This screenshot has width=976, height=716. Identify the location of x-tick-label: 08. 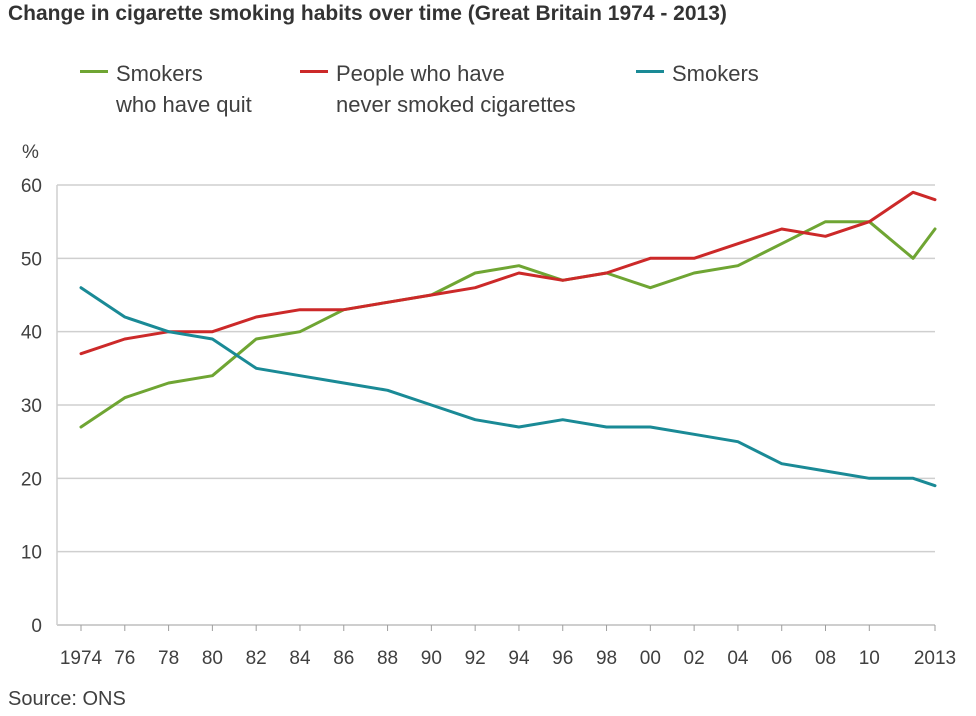
(825, 658).